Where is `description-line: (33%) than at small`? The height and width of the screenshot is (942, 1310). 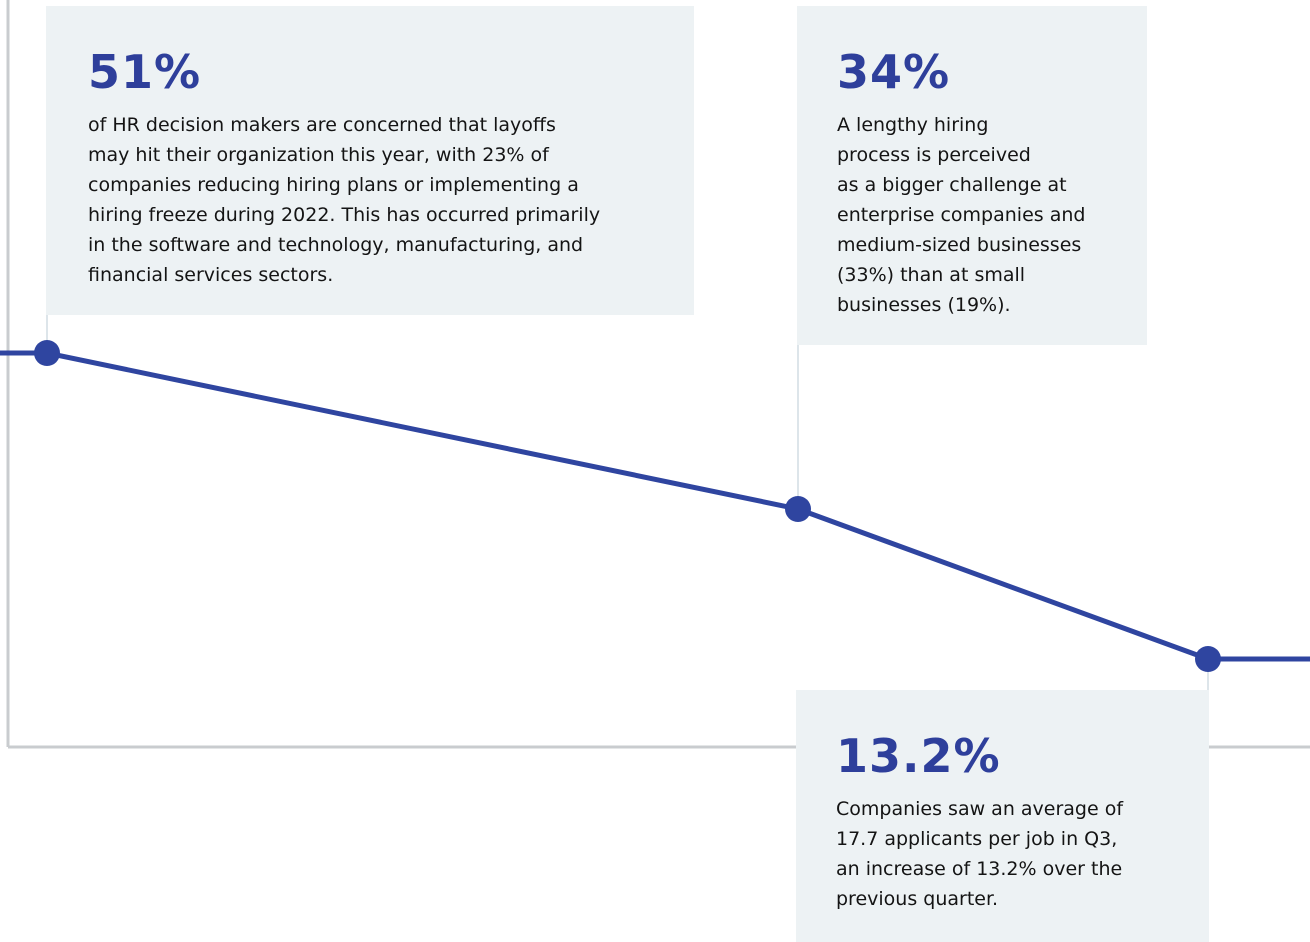 description-line: (33%) than at small is located at coordinates (931, 275).